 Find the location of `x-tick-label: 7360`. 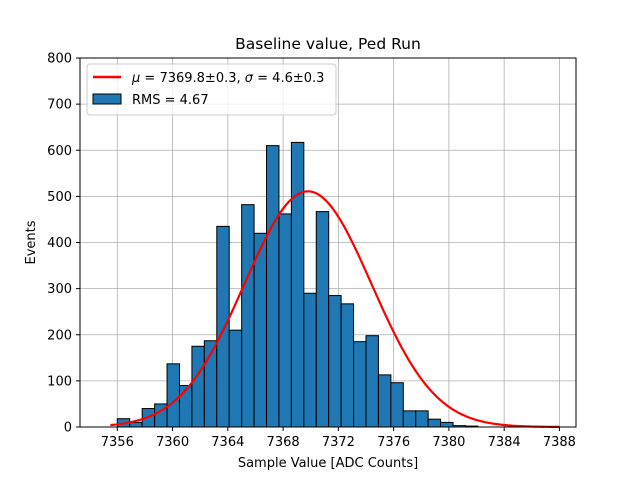

x-tick-label: 7360 is located at coordinates (172, 442).